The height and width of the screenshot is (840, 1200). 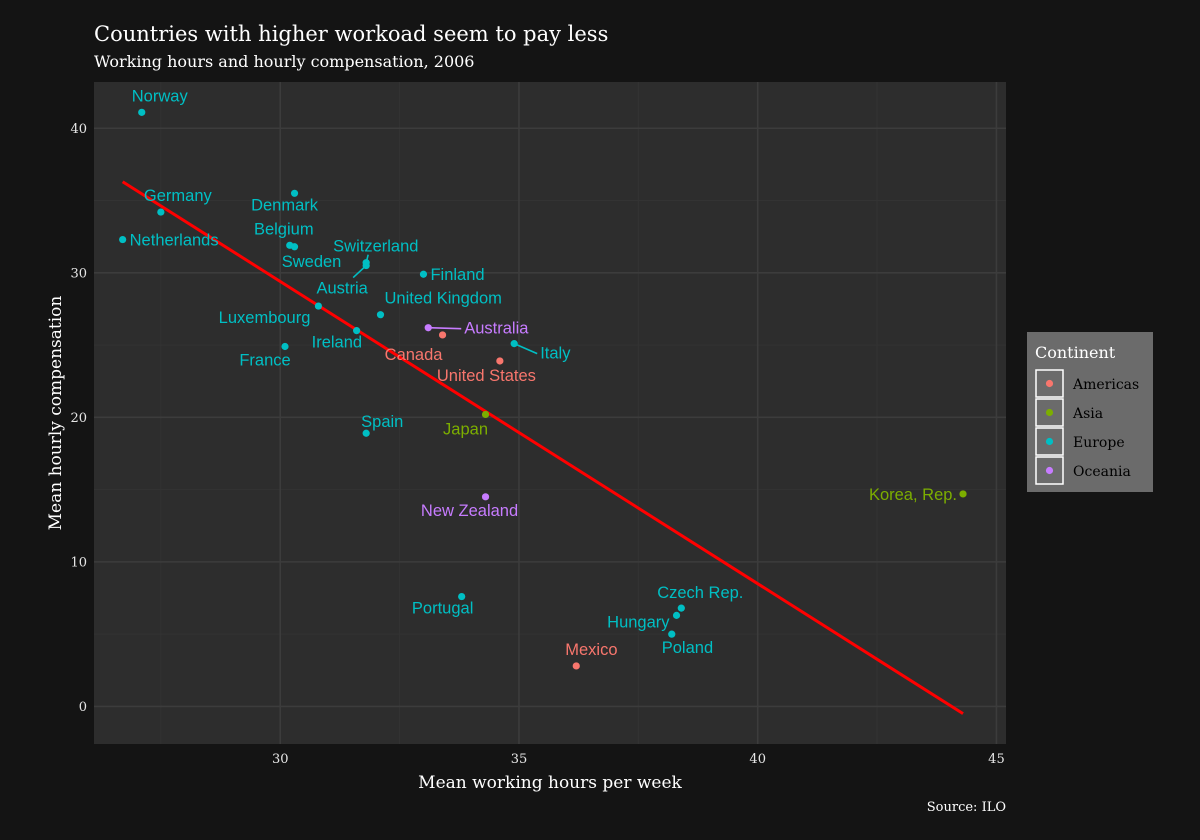 What do you see at coordinates (337, 343) in the screenshot?
I see `point-label: Ireland` at bounding box center [337, 343].